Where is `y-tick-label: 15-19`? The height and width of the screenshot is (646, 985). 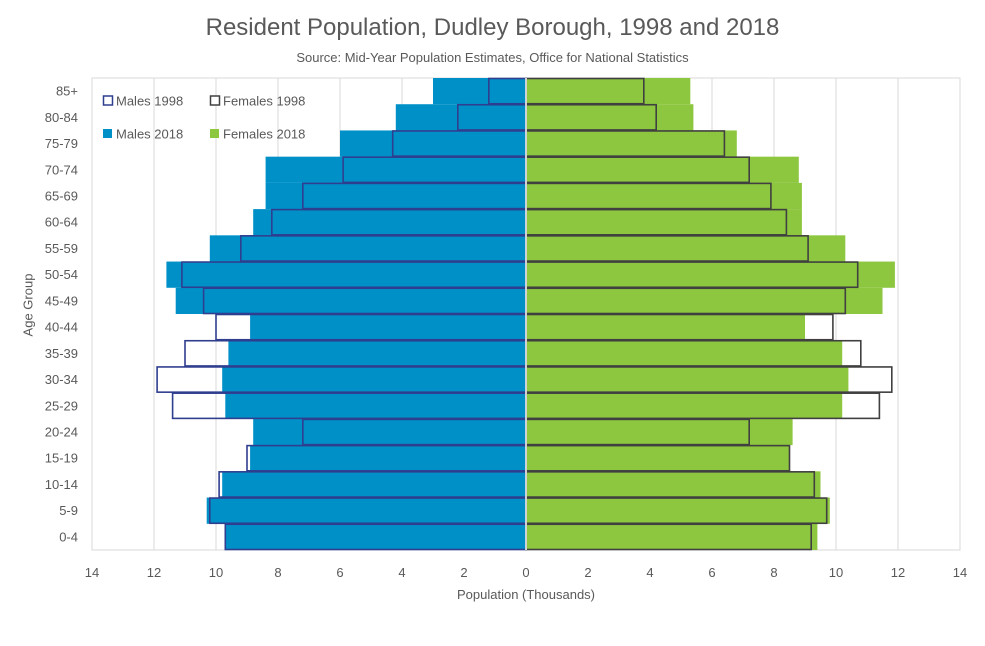 y-tick-label: 15-19 is located at coordinates (61, 458).